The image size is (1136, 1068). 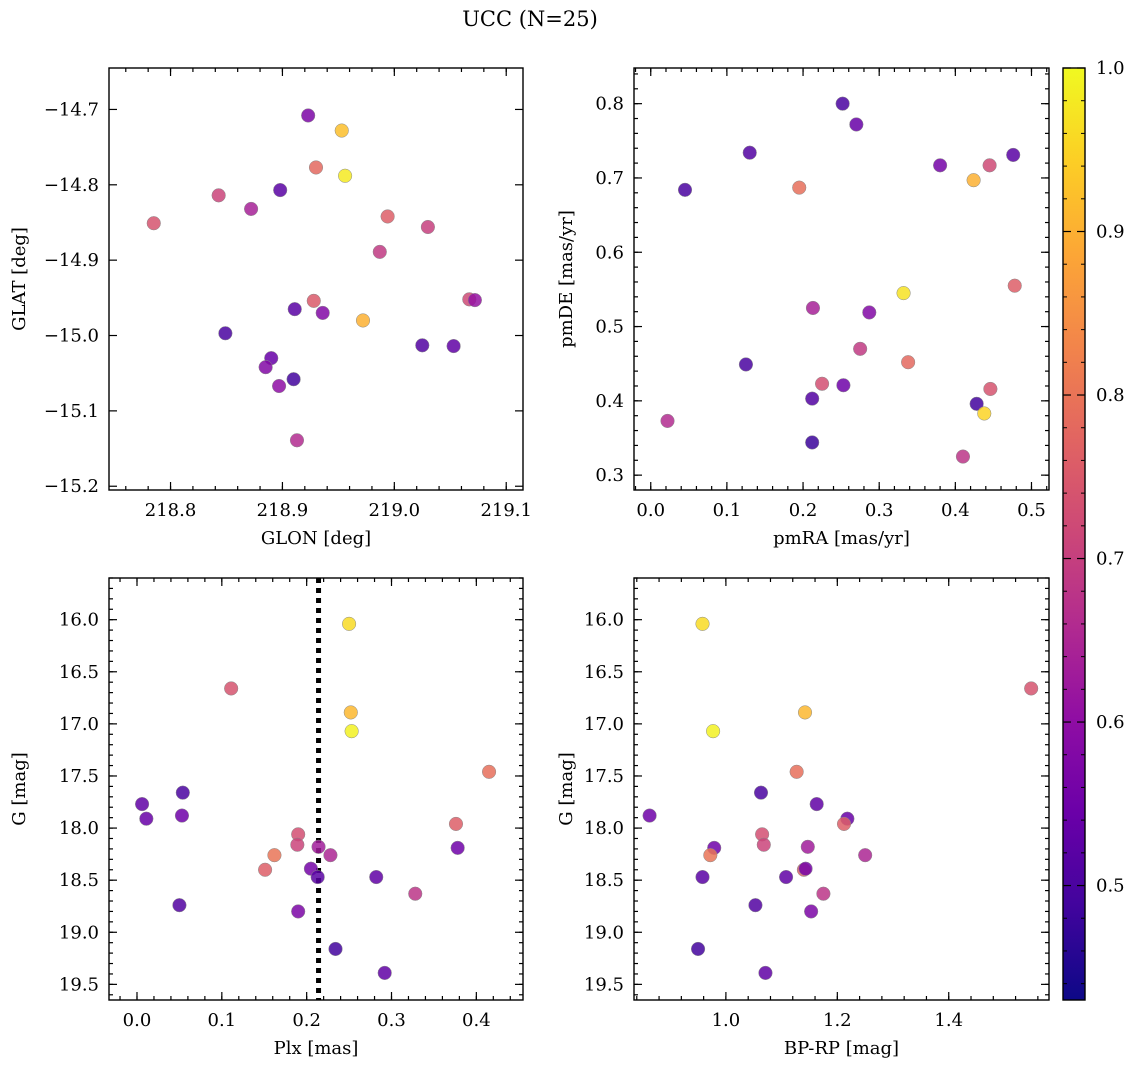 What do you see at coordinates (1031, 510) in the screenshot?
I see `x-tick-label: 0.5` at bounding box center [1031, 510].